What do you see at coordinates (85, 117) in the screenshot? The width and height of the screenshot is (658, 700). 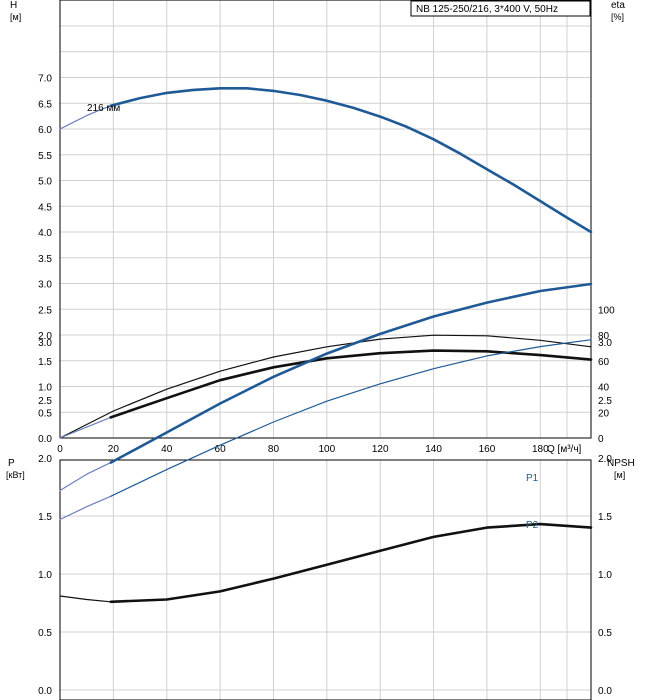 I see `series-line-h-extrapolated` at bounding box center [85, 117].